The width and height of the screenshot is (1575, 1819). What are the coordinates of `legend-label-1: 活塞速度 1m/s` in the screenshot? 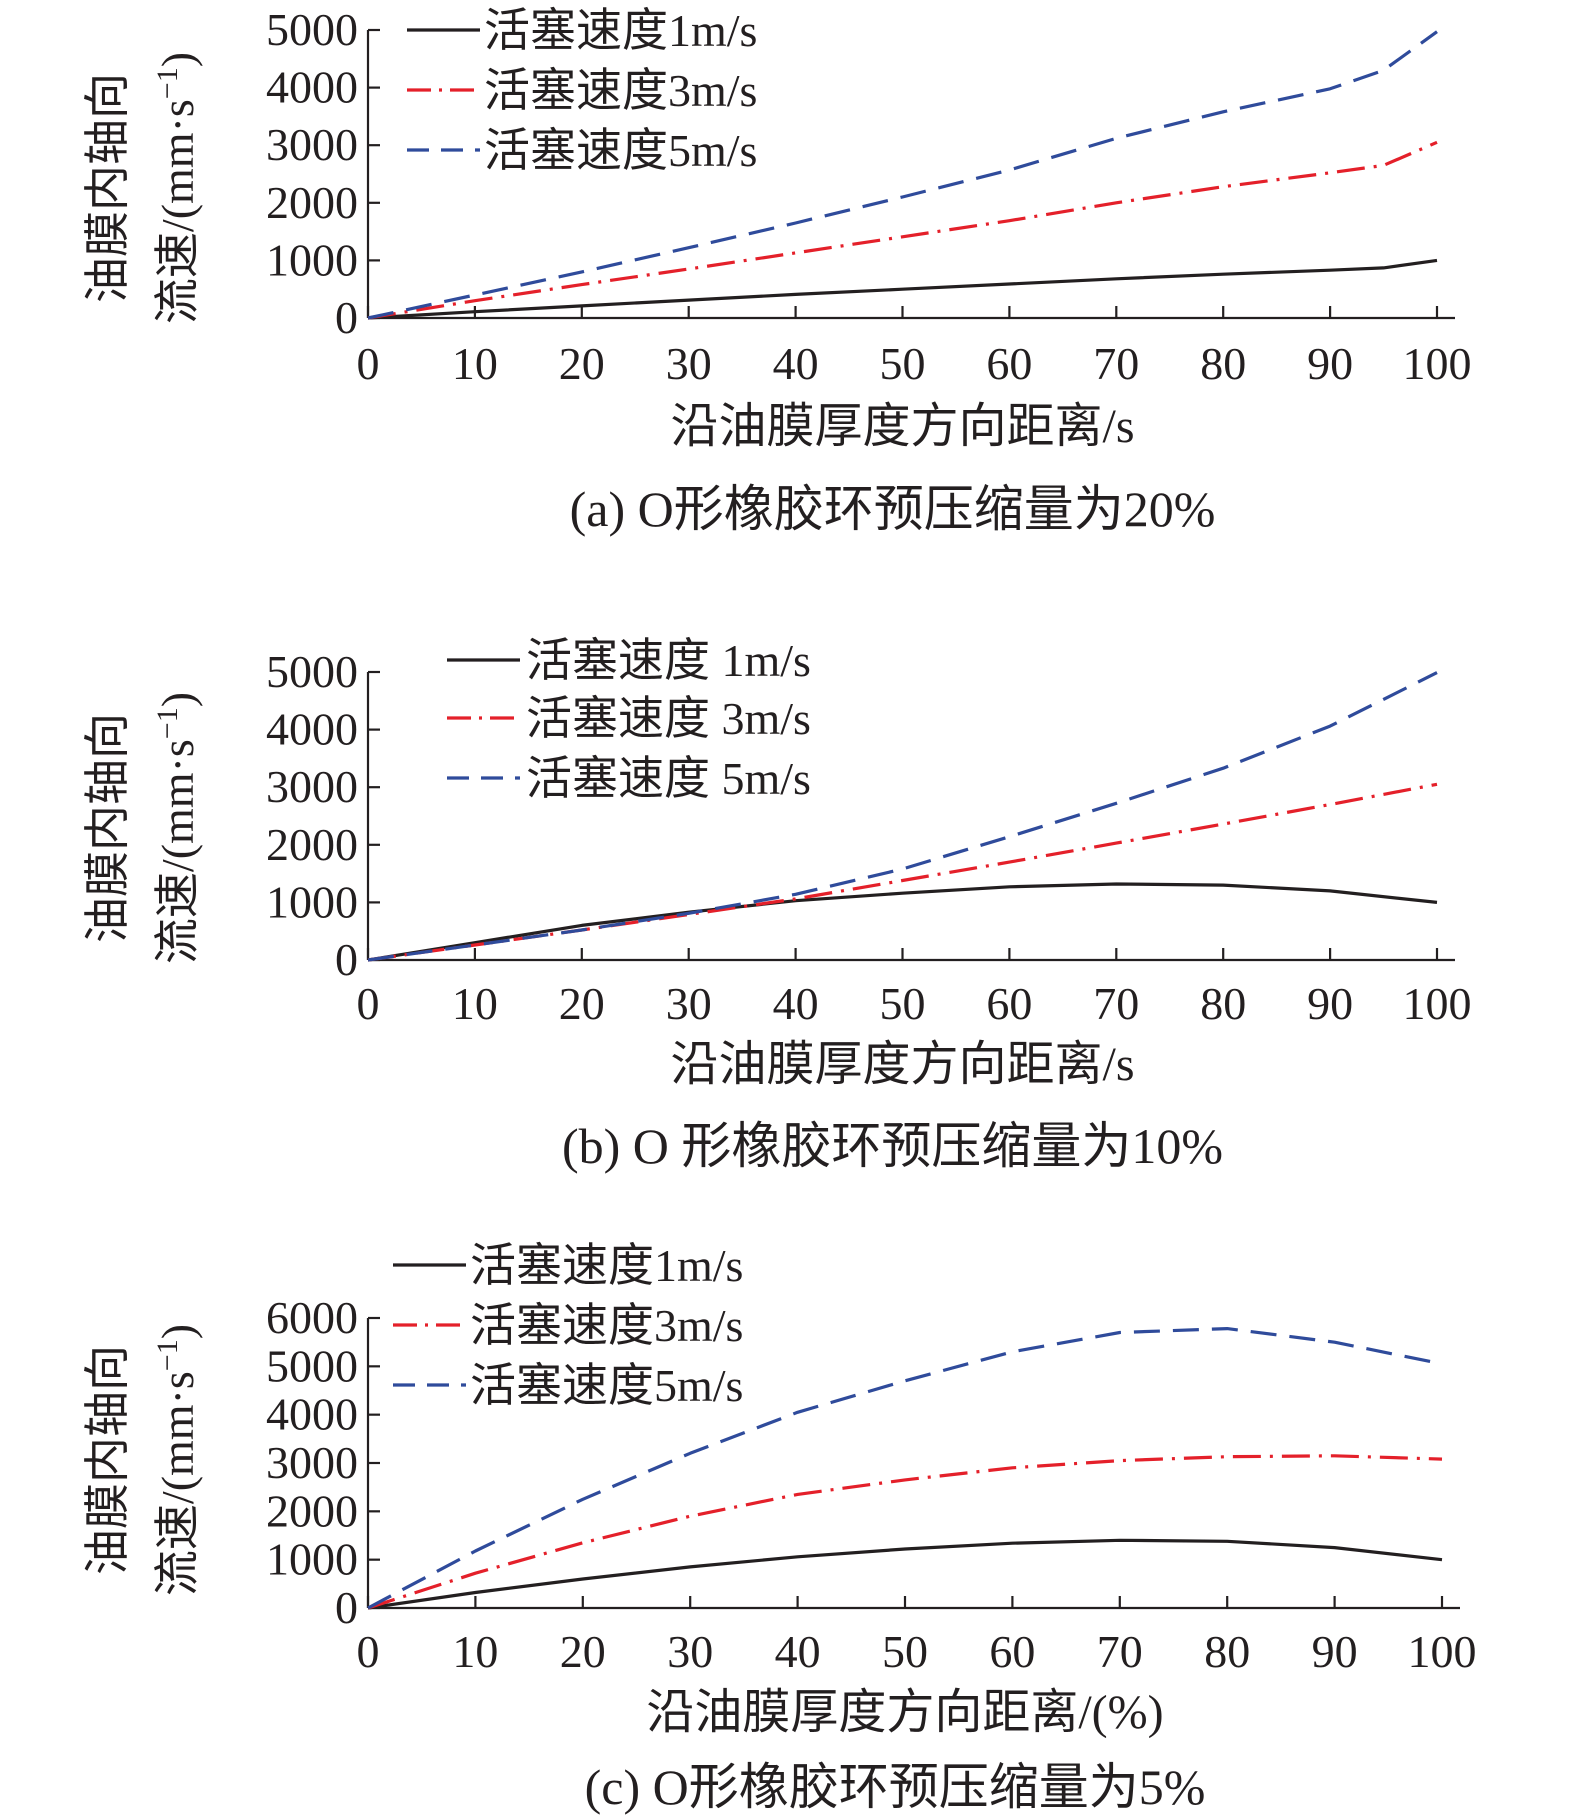 It's located at (668, 660).